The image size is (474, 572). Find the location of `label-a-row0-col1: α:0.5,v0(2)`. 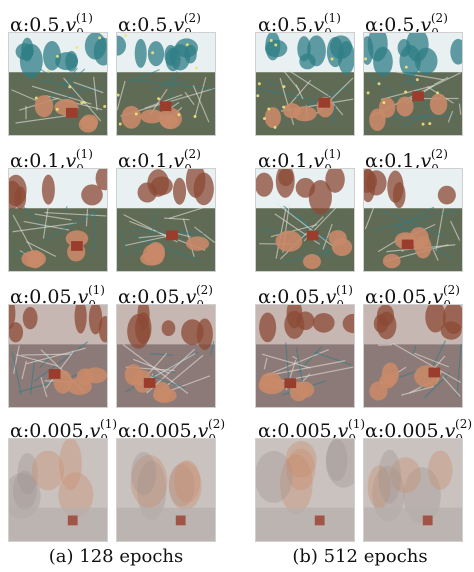

label-a-row0-col1: α:0.5,v0(2) is located at coordinates (159, 22).